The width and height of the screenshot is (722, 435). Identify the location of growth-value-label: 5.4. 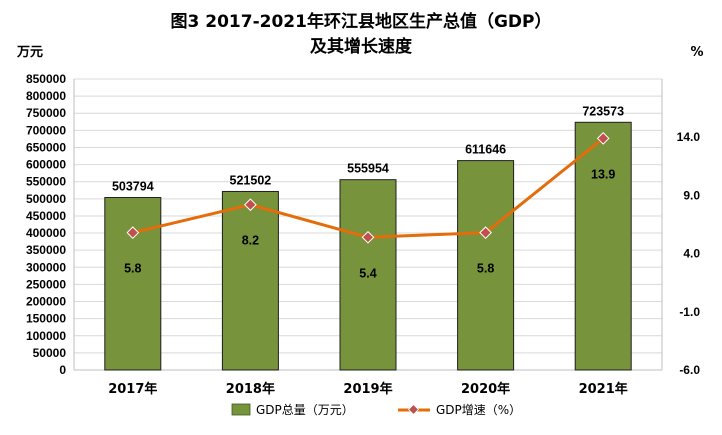
(367, 273).